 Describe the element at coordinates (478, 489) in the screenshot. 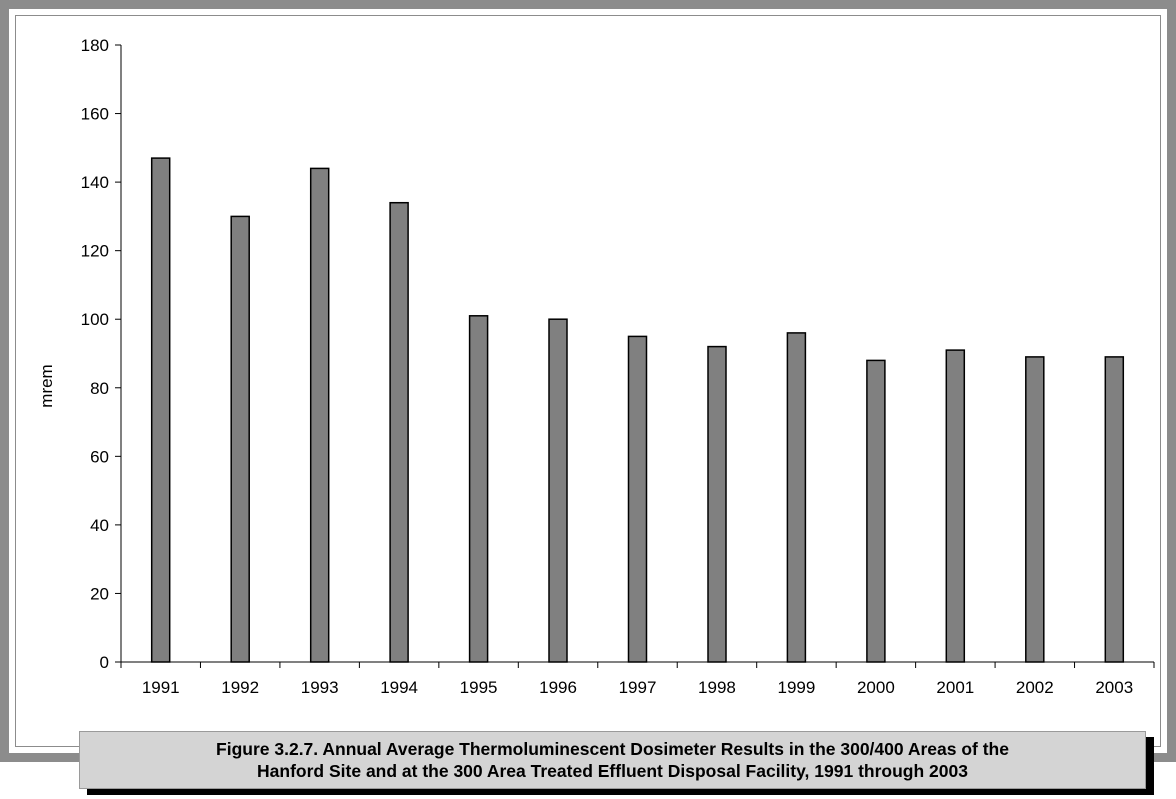

I see `bar-1995` at that location.